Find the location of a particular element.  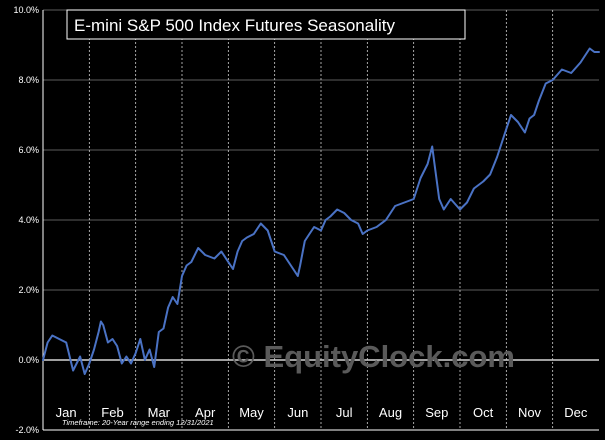

y-tick-label: -2.0% is located at coordinates (27, 430).